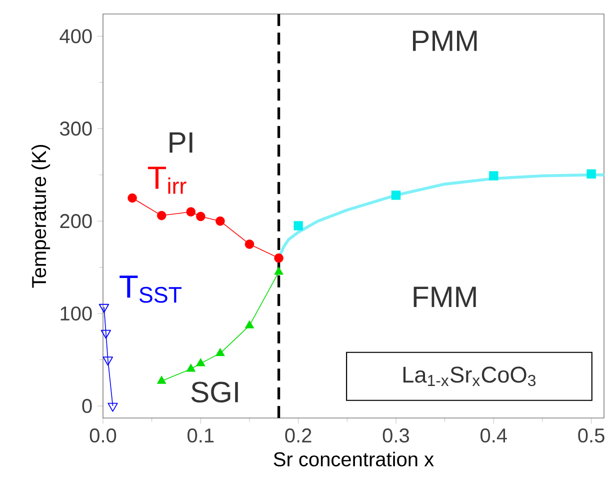  Describe the element at coordinates (201, 435) in the screenshot. I see `x-tick-label: 0.1` at that location.